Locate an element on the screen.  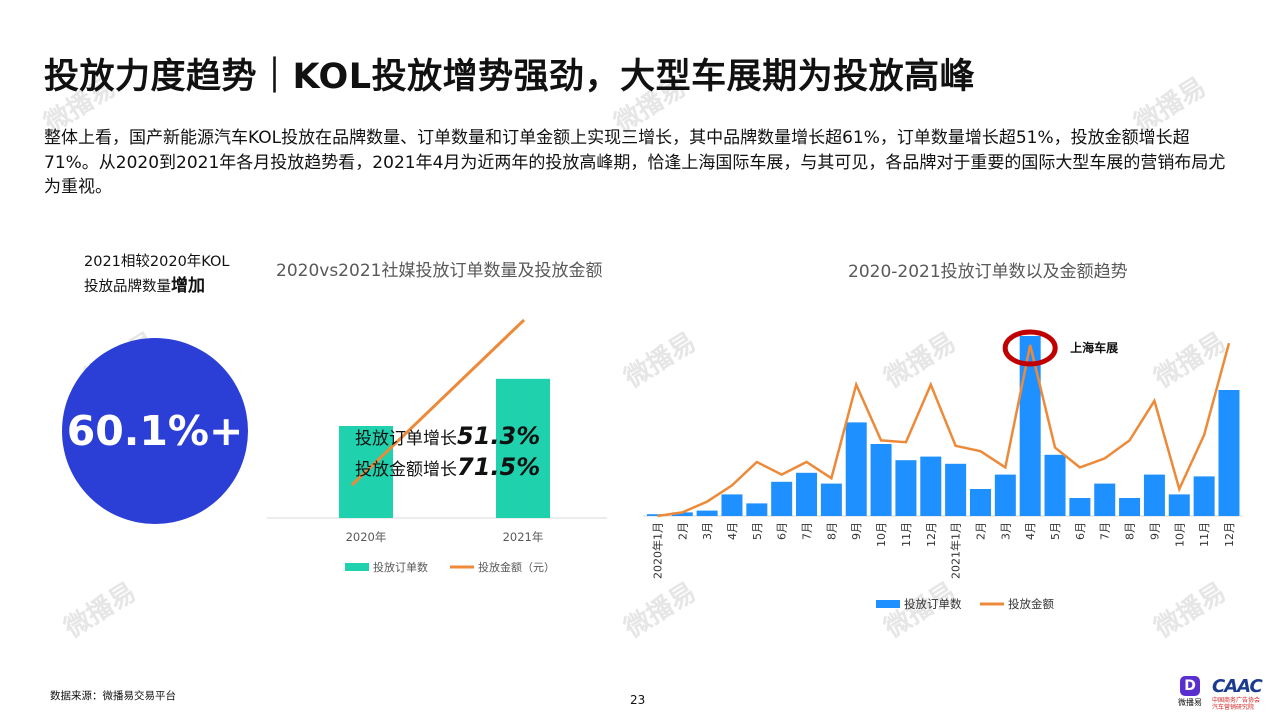
chart1-bar is located at coordinates (523, 448).